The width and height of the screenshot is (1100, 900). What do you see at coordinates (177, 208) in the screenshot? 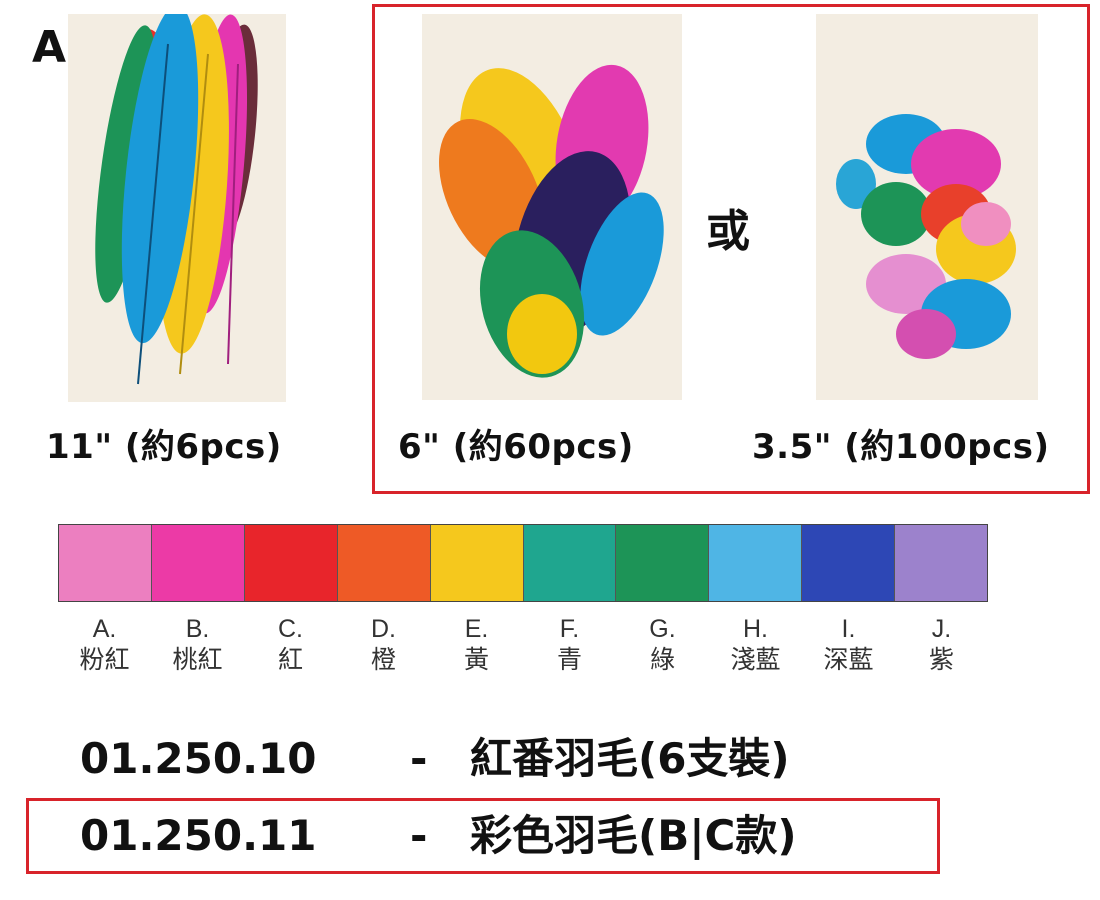
I see `sample-a-feather-photo` at bounding box center [177, 208].